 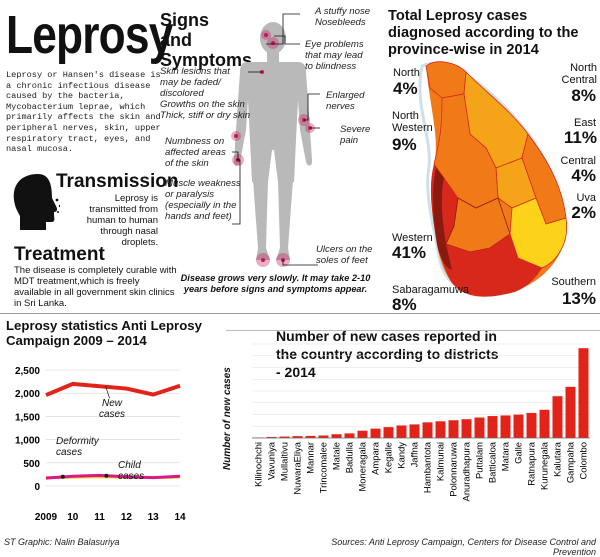 I want to click on district-label: Matara, so click(x=505, y=456).